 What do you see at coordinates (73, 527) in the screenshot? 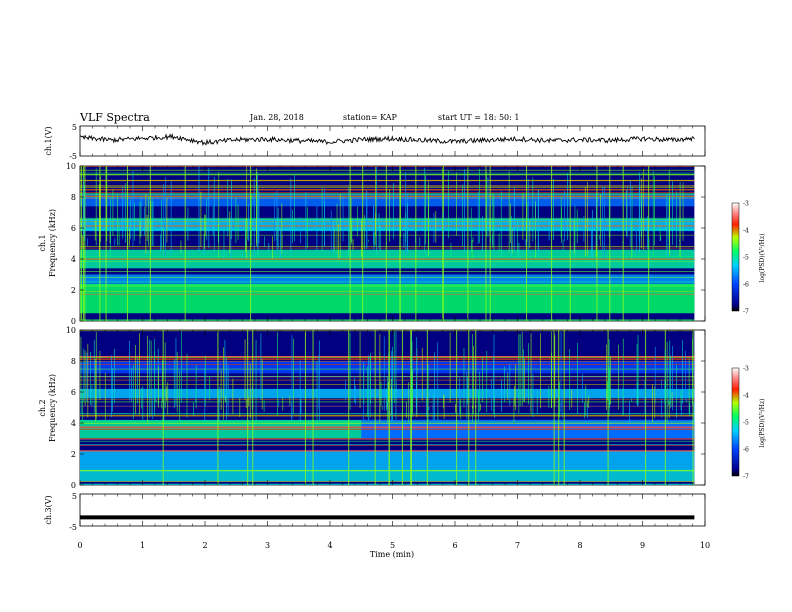
I see `ch3-ytick-bottom: -5` at bounding box center [73, 527].